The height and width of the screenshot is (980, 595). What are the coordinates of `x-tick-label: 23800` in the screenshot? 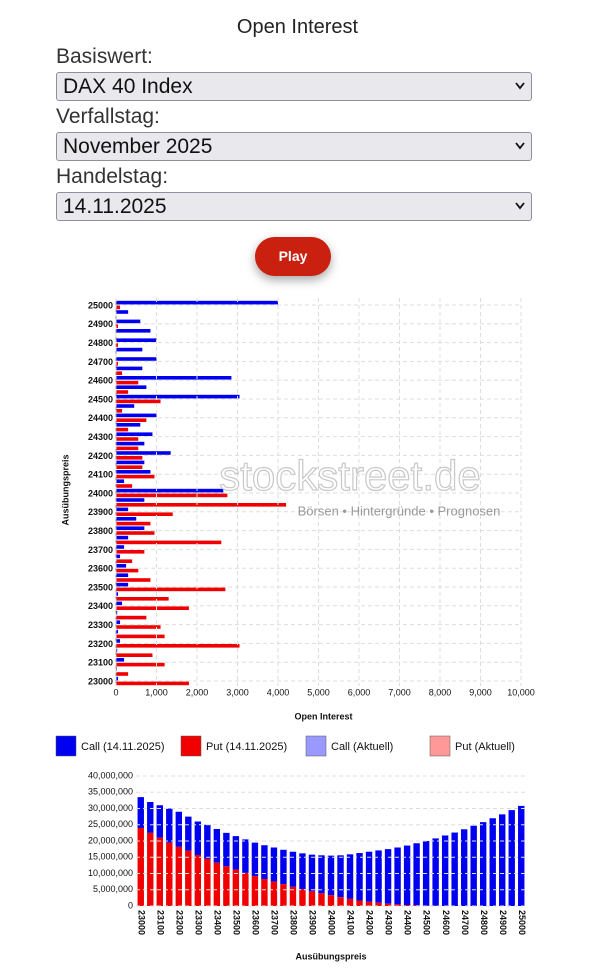 It's located at (294, 922).